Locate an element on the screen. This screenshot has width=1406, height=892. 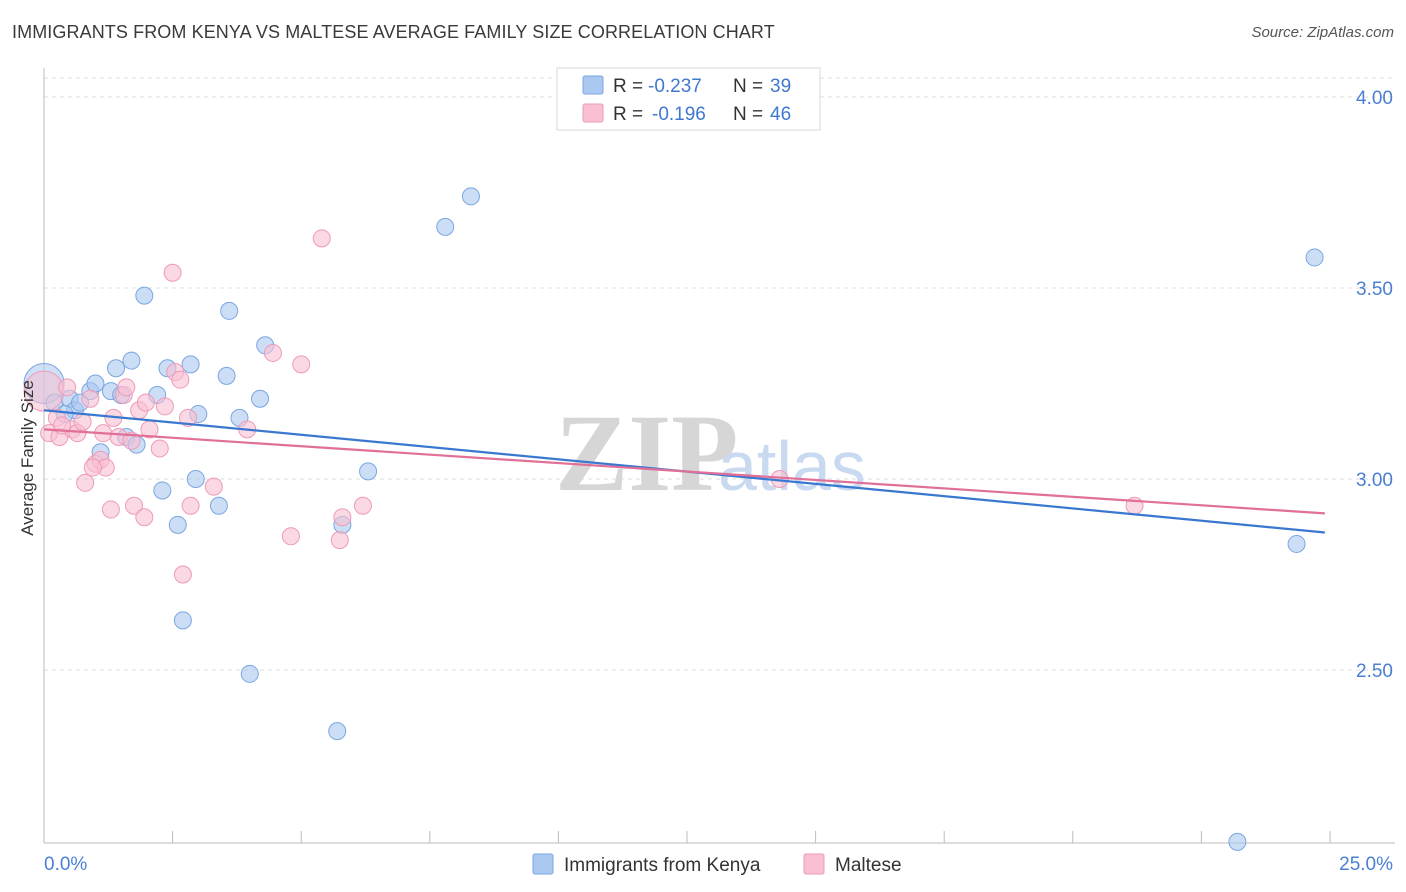
maltese-series-label: Maltese is located at coordinates (868, 865).